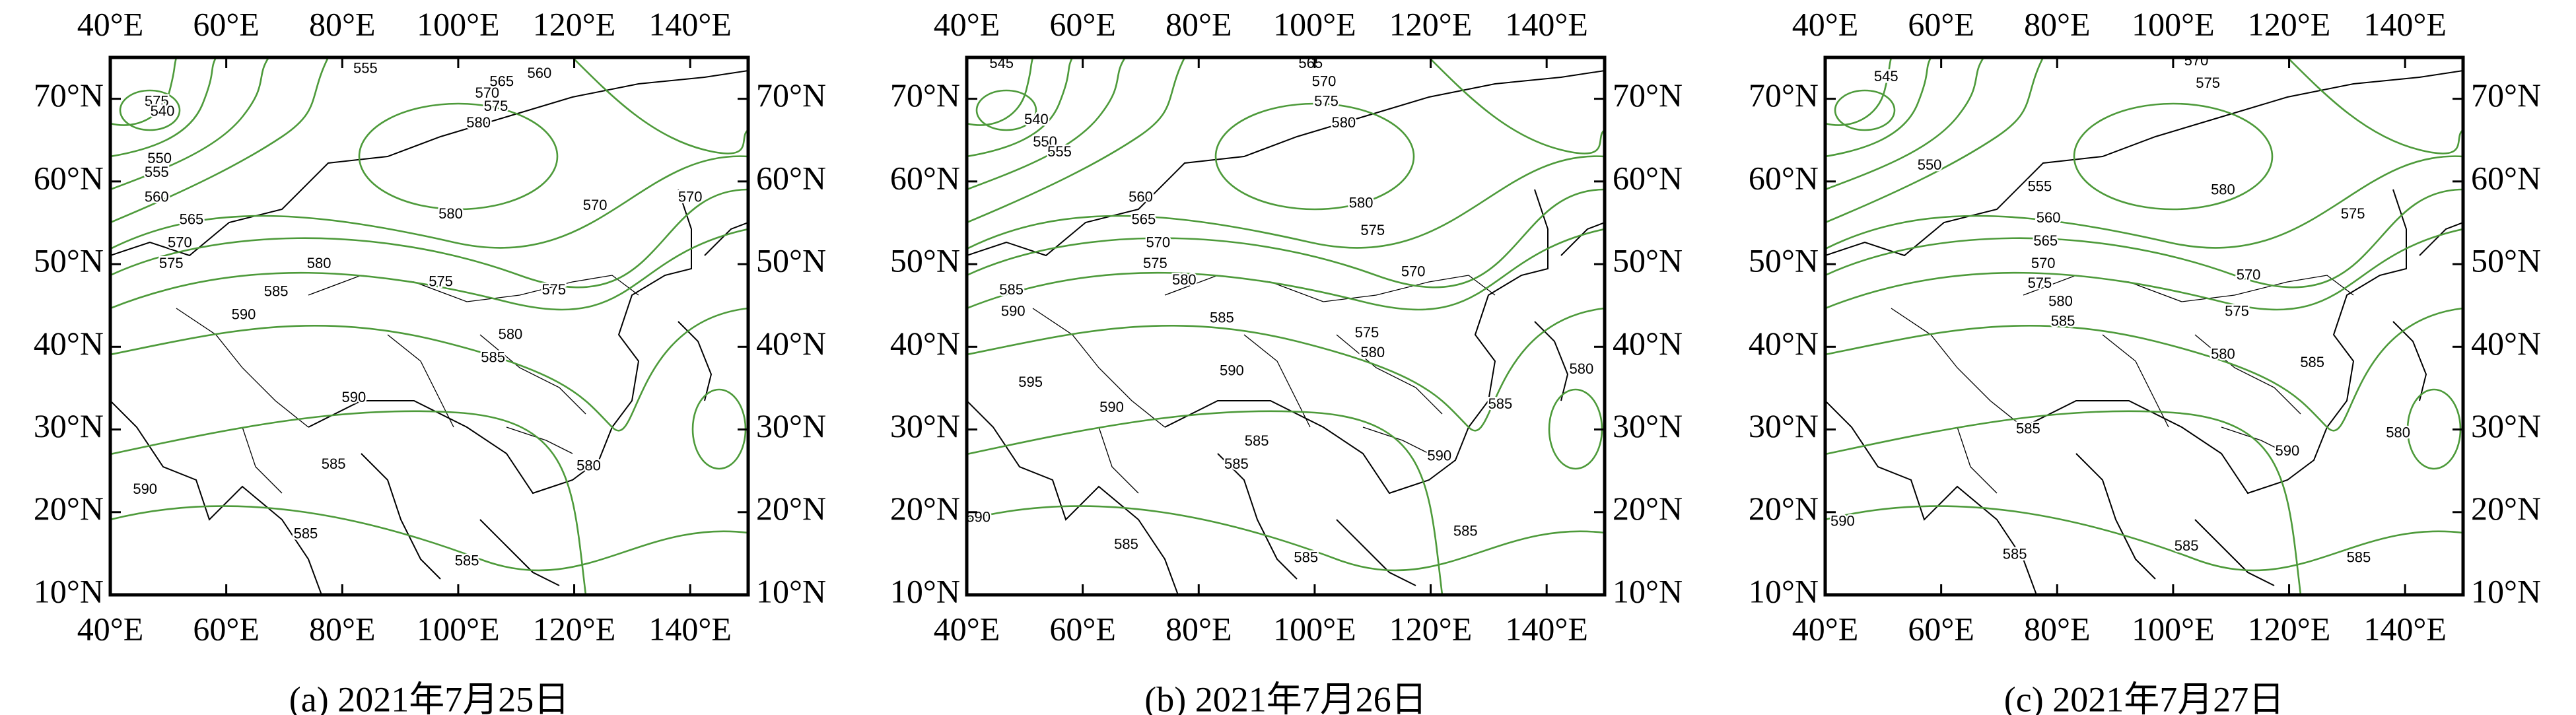 The image size is (2576, 715). What do you see at coordinates (157, 197) in the screenshot?
I see `contour-label: 560` at bounding box center [157, 197].